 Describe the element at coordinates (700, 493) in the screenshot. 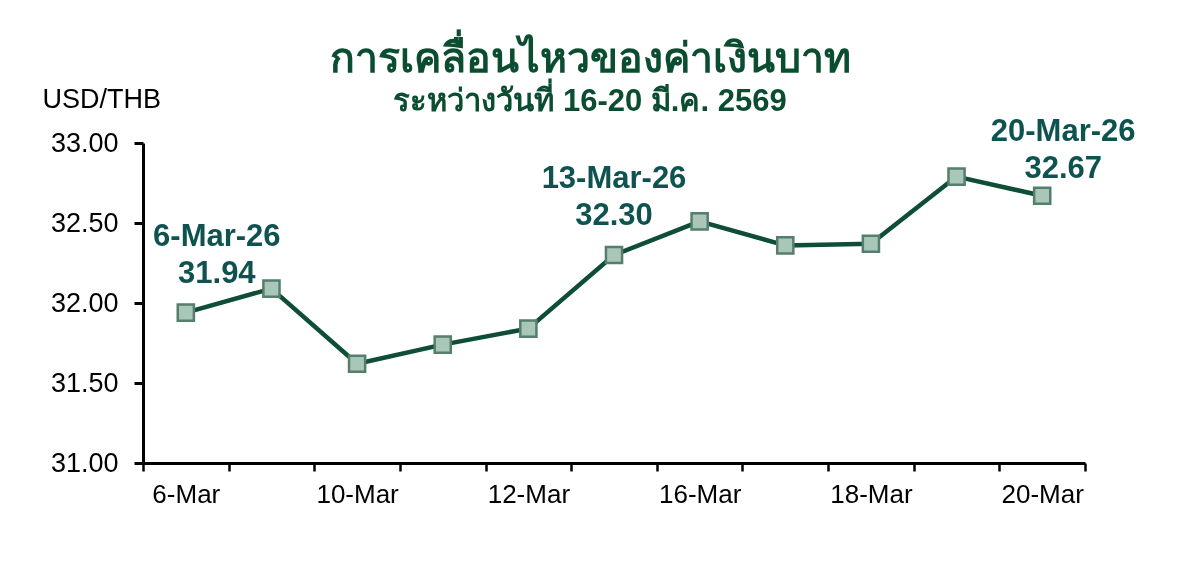

I see `x-tick-label: 16-Mar` at that location.